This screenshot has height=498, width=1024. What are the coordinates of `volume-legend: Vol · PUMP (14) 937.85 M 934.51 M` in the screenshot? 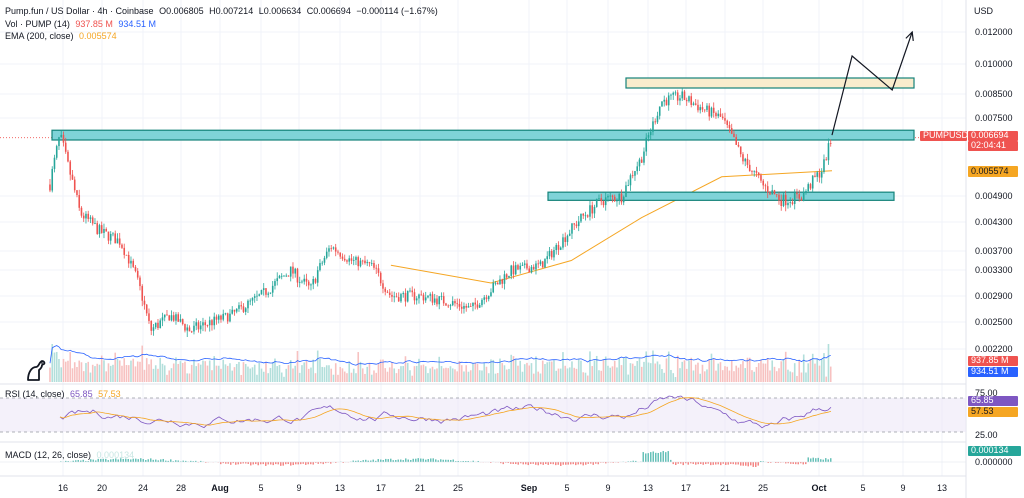 It's located at (82, 24).